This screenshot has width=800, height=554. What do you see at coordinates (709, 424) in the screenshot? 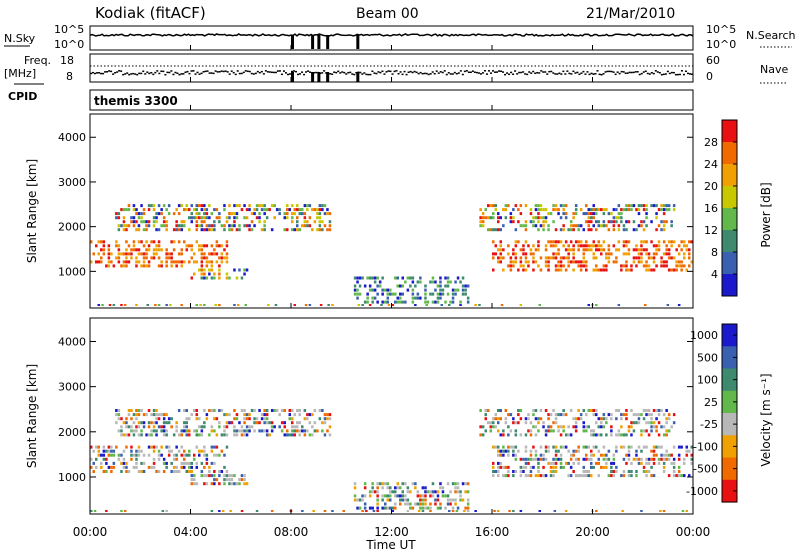
I see `colorbar-tick-label: -25` at bounding box center [709, 424].